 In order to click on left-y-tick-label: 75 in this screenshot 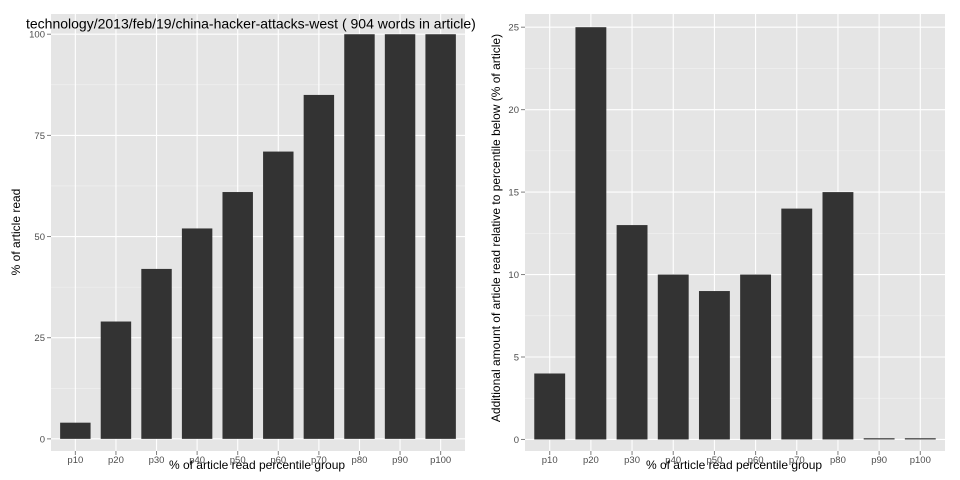, I will do `click(39, 136)`.